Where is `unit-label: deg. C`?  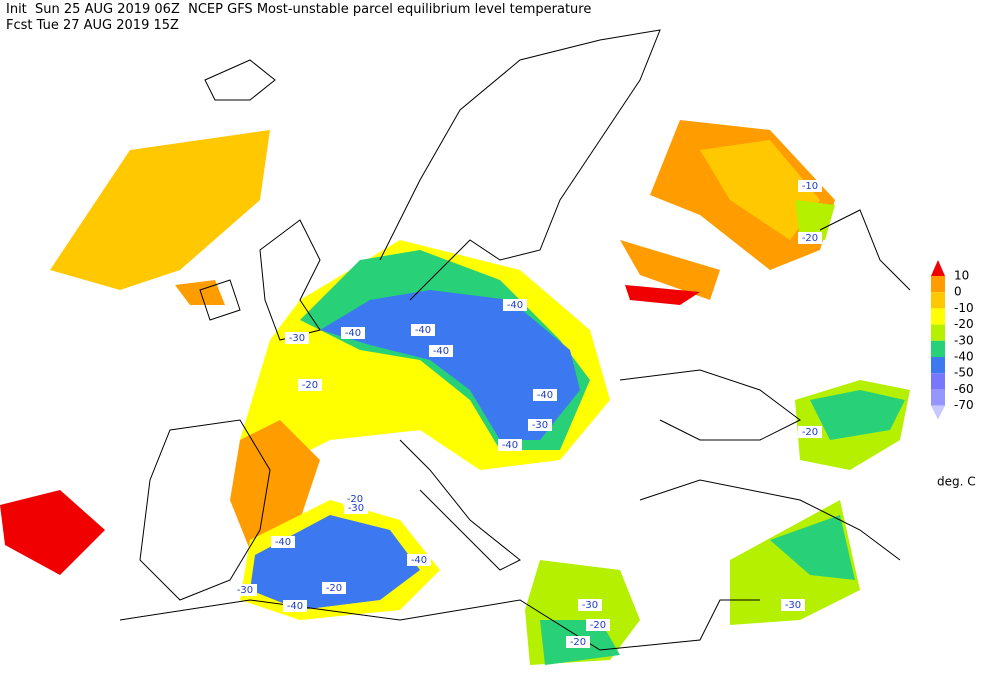
unit-label: deg. C is located at coordinates (956, 482).